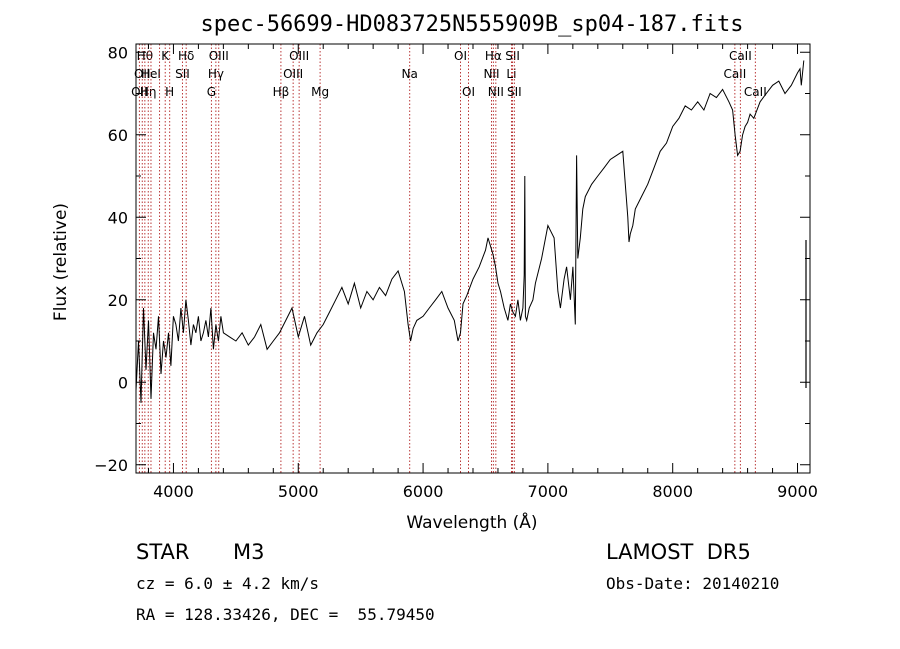  I want to click on line-marker-label: Hδ, so click(186, 56).